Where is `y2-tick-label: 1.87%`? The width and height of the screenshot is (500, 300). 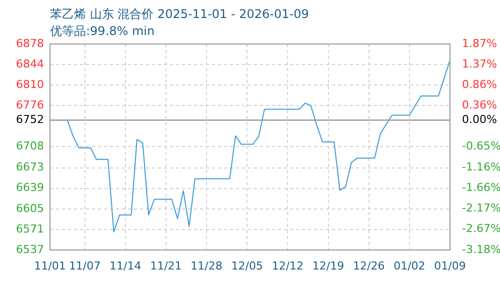
y2-tick-label: 1.87% is located at coordinates (479, 43).